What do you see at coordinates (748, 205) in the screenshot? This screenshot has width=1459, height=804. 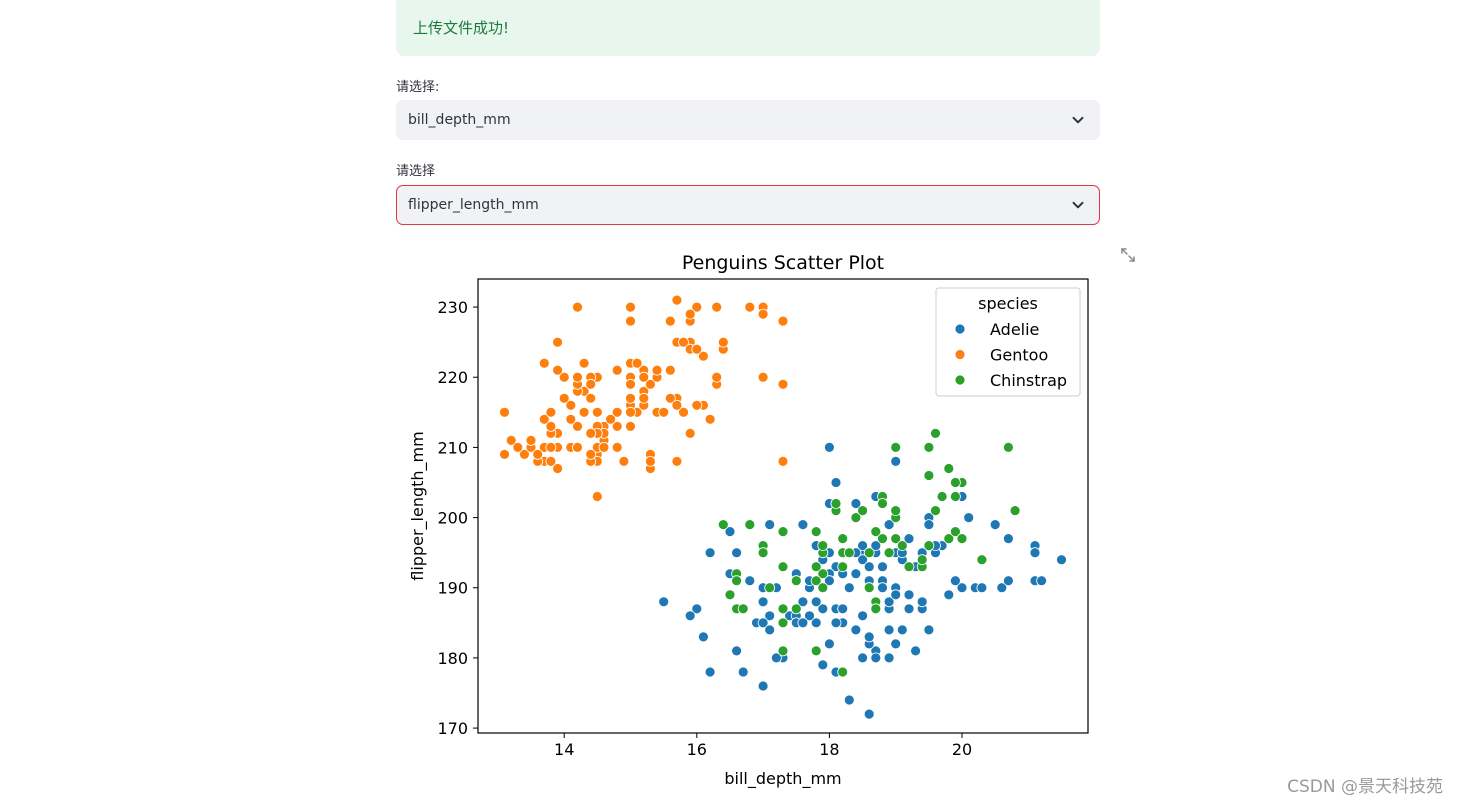 I see `select-y-dropdown: flipper_length_mm` at bounding box center [748, 205].